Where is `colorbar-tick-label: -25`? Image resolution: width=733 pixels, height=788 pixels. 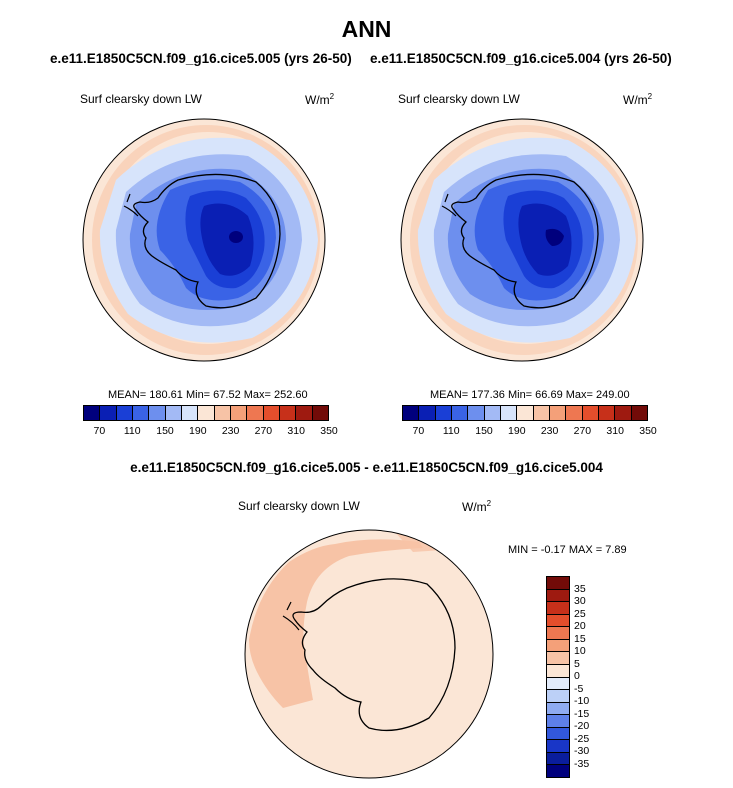
colorbar-tick-label: -25 is located at coordinates (582, 738).